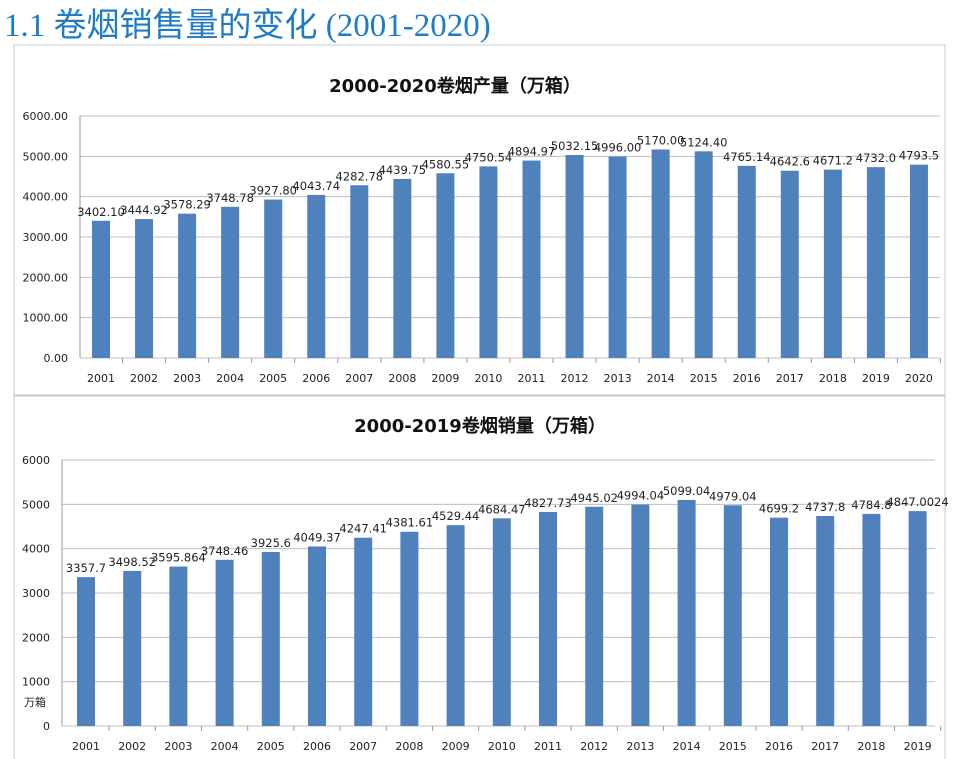 Image resolution: width=965 pixels, height=759 pixels. What do you see at coordinates (746, 261) in the screenshot?
I see `bar-2016` at bounding box center [746, 261].